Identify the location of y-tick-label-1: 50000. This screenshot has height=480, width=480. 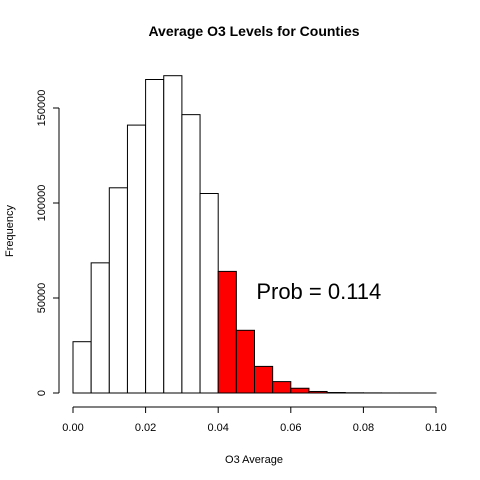
(42, 298).